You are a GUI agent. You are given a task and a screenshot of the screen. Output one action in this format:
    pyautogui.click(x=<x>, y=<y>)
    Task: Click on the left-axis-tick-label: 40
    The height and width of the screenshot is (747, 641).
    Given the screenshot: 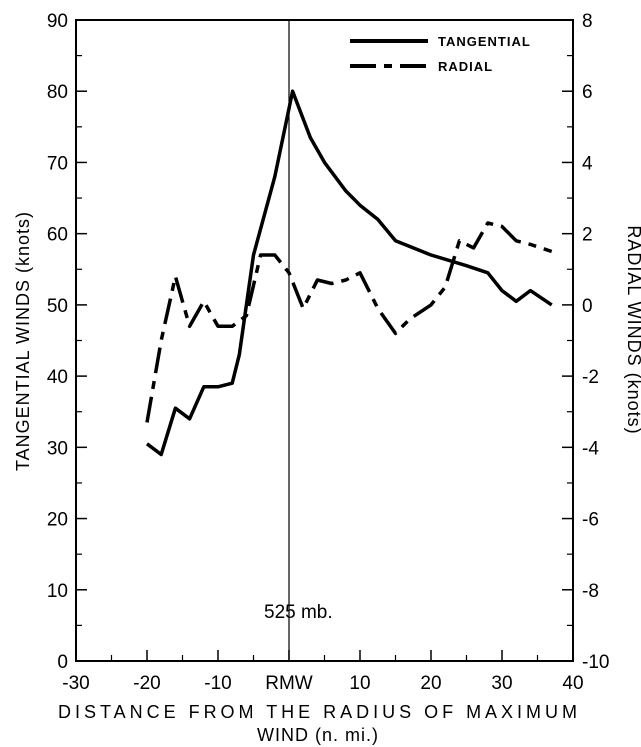 What is the action you would take?
    pyautogui.click(x=57, y=377)
    